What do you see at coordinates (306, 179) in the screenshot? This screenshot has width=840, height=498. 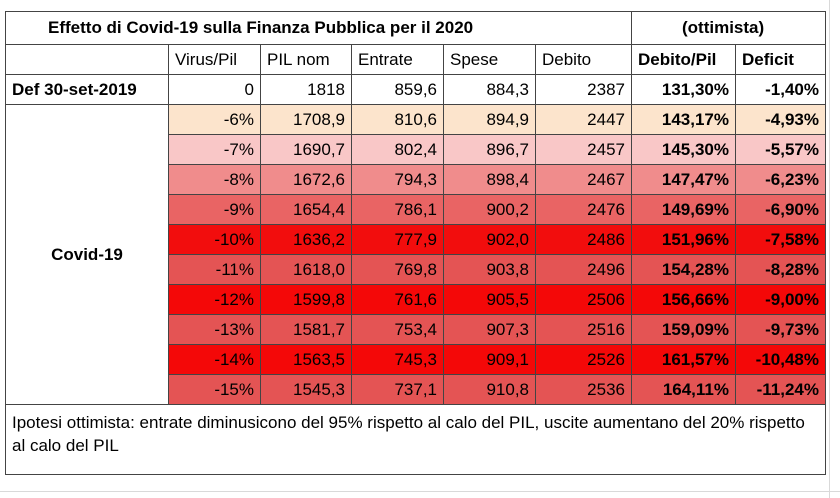 I see `scenario-cell: 1672,6` at bounding box center [306, 179].